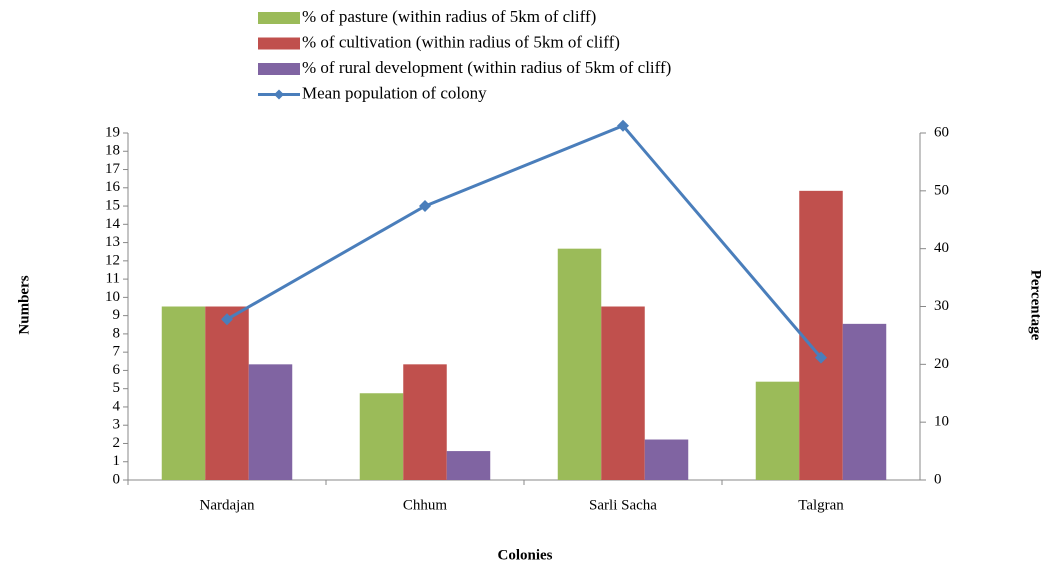 The image size is (1052, 571). What do you see at coordinates (938, 479) in the screenshot?
I see `y2-tick-label: 0` at bounding box center [938, 479].